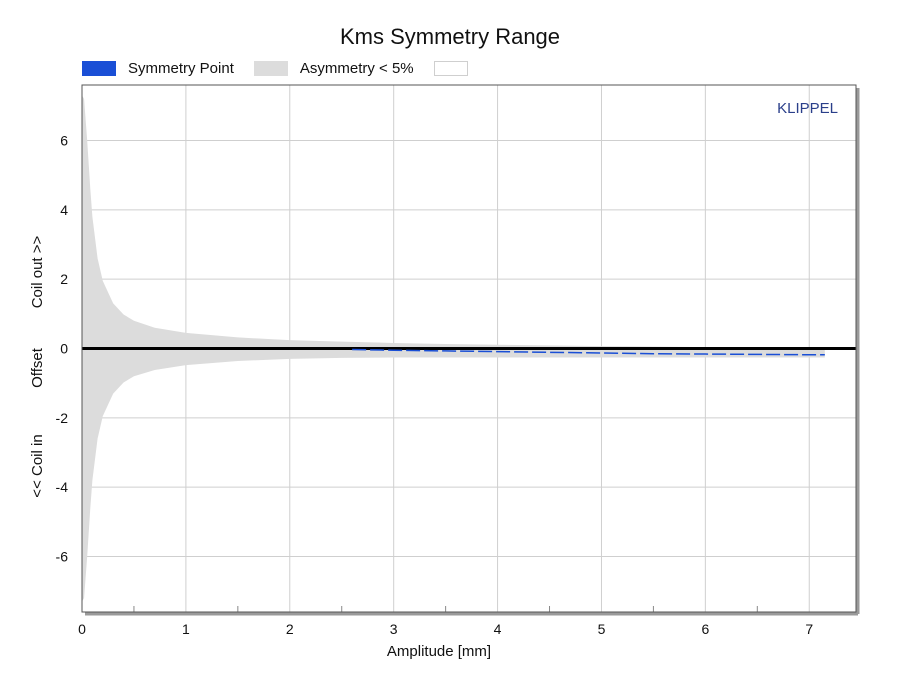 This screenshot has height=681, width=900. I want to click on symmetry-point-line, so click(588, 352).